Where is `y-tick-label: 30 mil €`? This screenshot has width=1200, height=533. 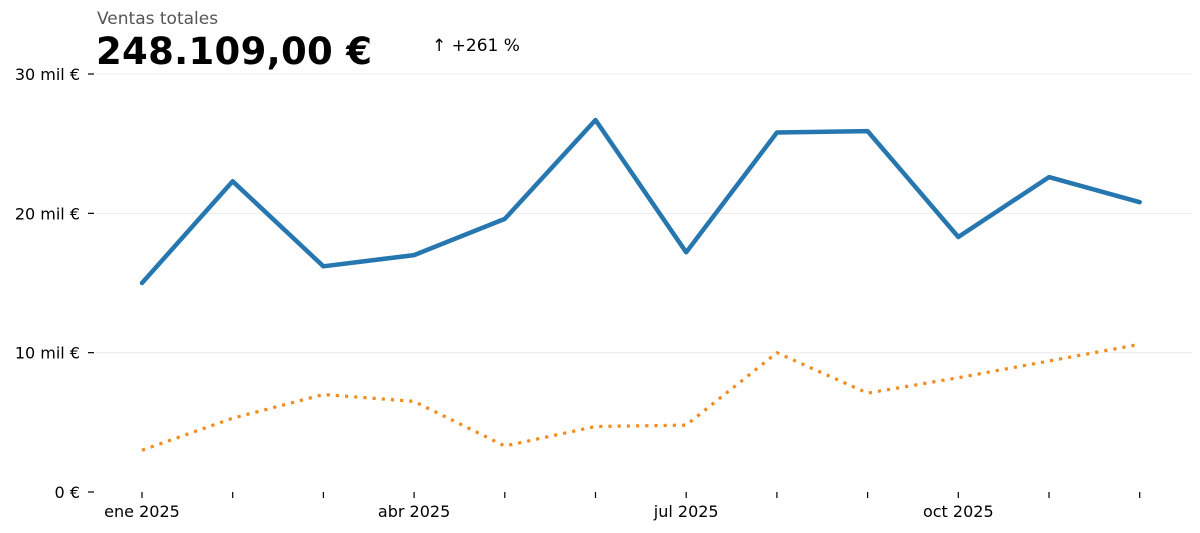
y-tick-label: 30 mil € is located at coordinates (47, 74).